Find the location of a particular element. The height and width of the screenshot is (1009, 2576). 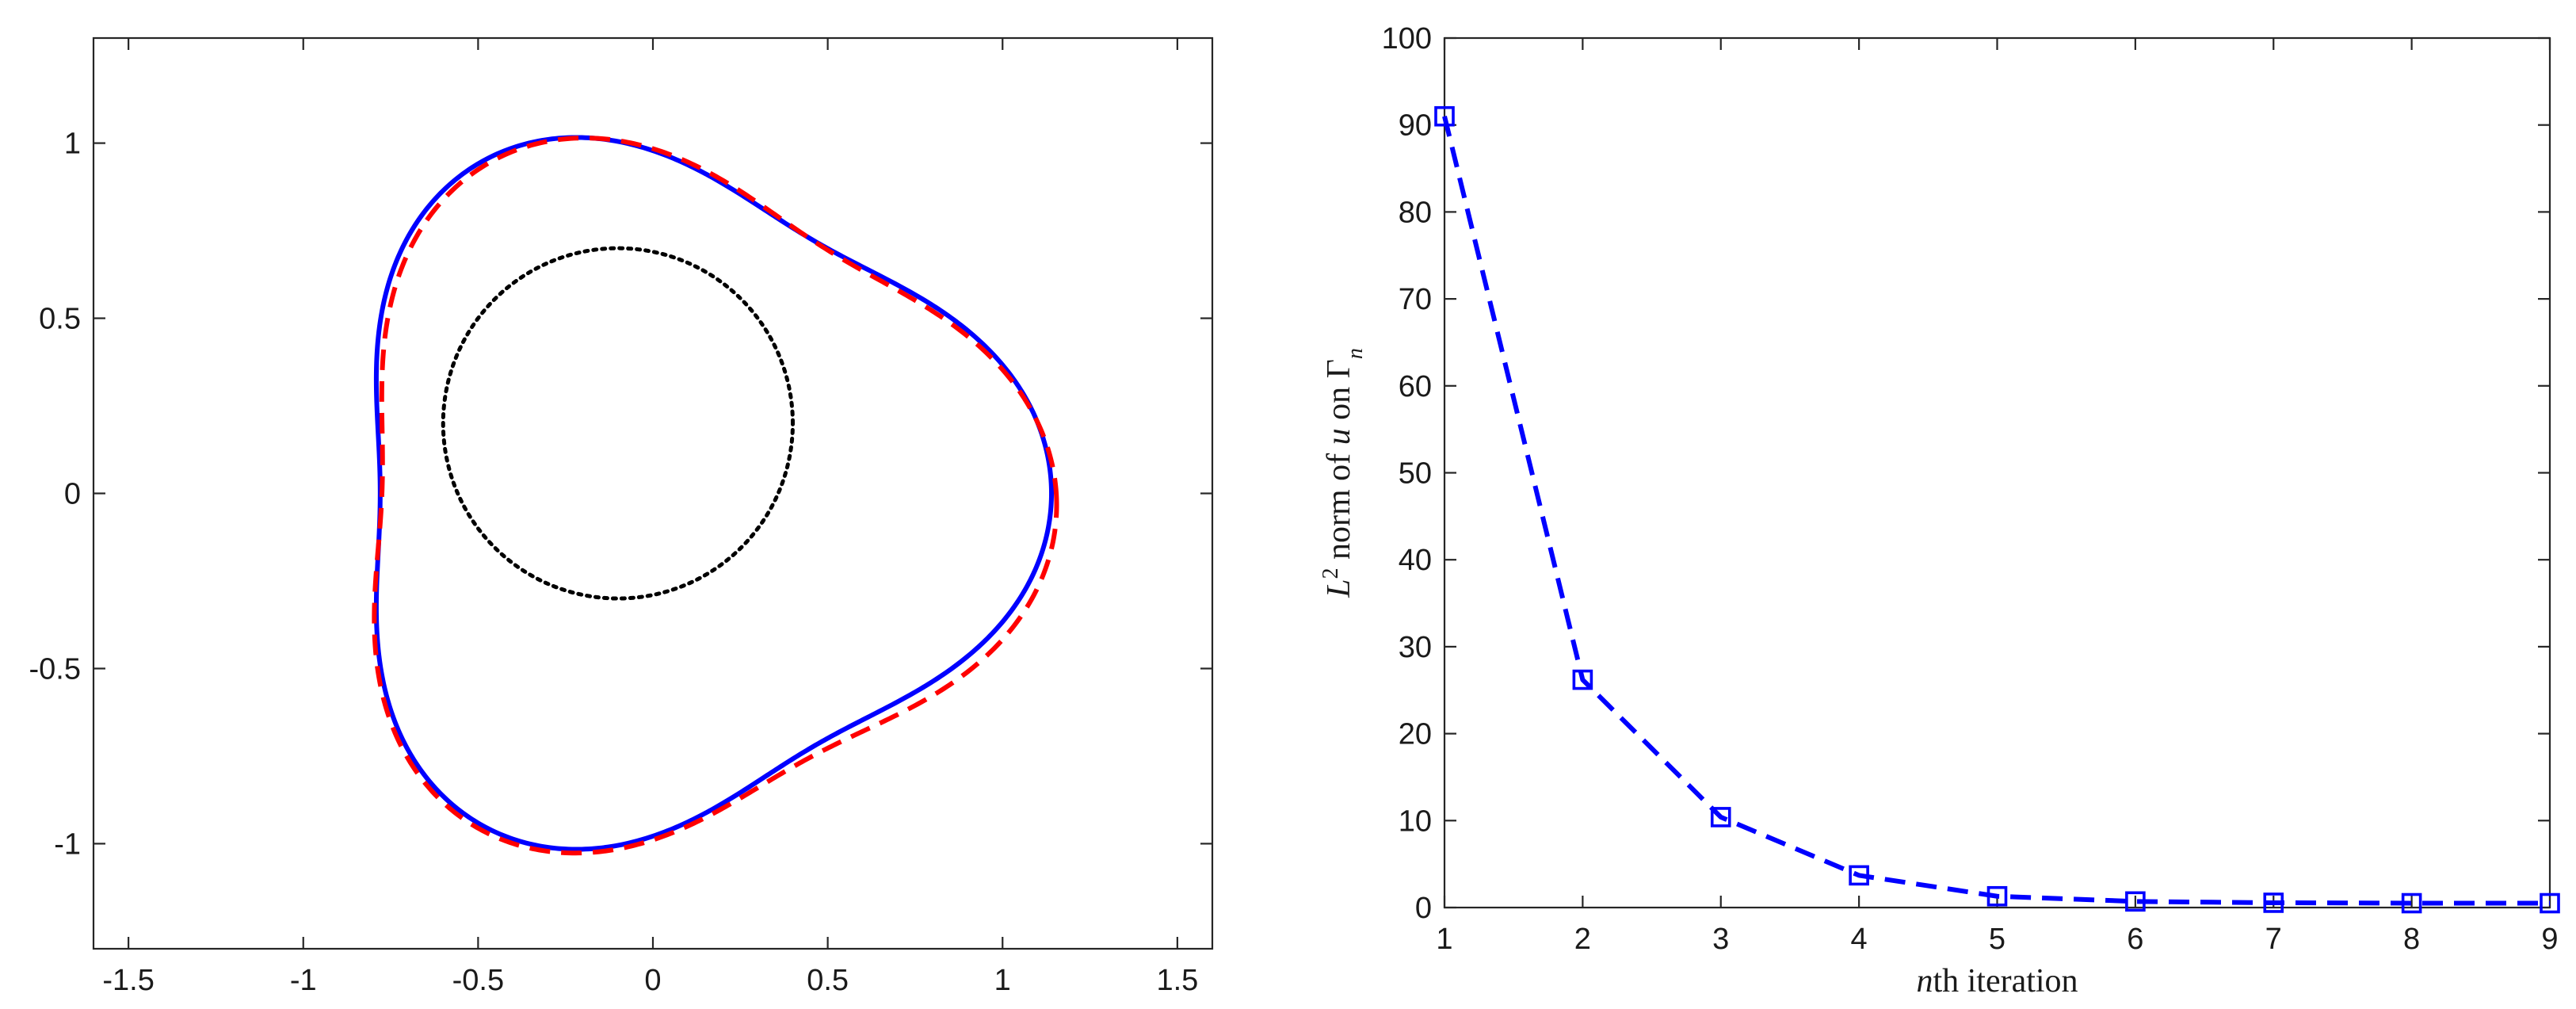

x-tick-label: 6 is located at coordinates (2135, 939).